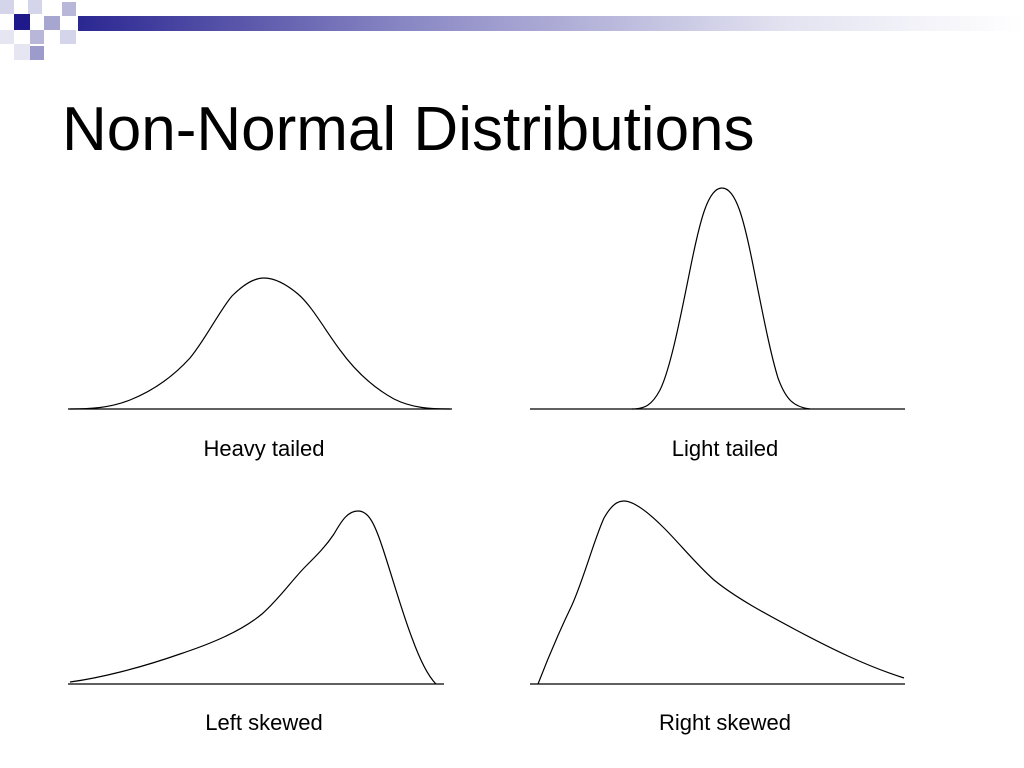  Describe the element at coordinates (264, 448) in the screenshot. I see `heavy-tailed-label: Heavy tailed` at that location.